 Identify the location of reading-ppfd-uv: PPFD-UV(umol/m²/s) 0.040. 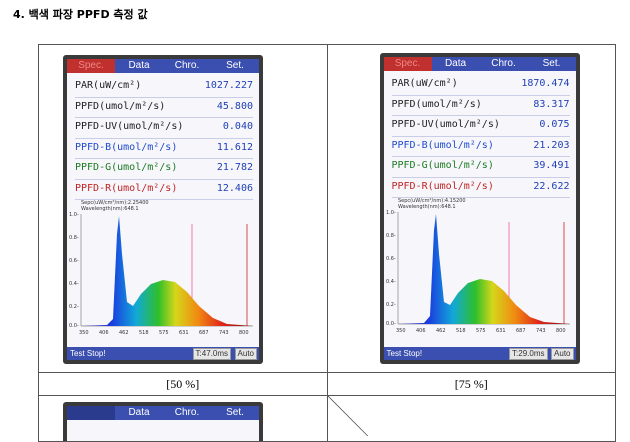
(164, 128).